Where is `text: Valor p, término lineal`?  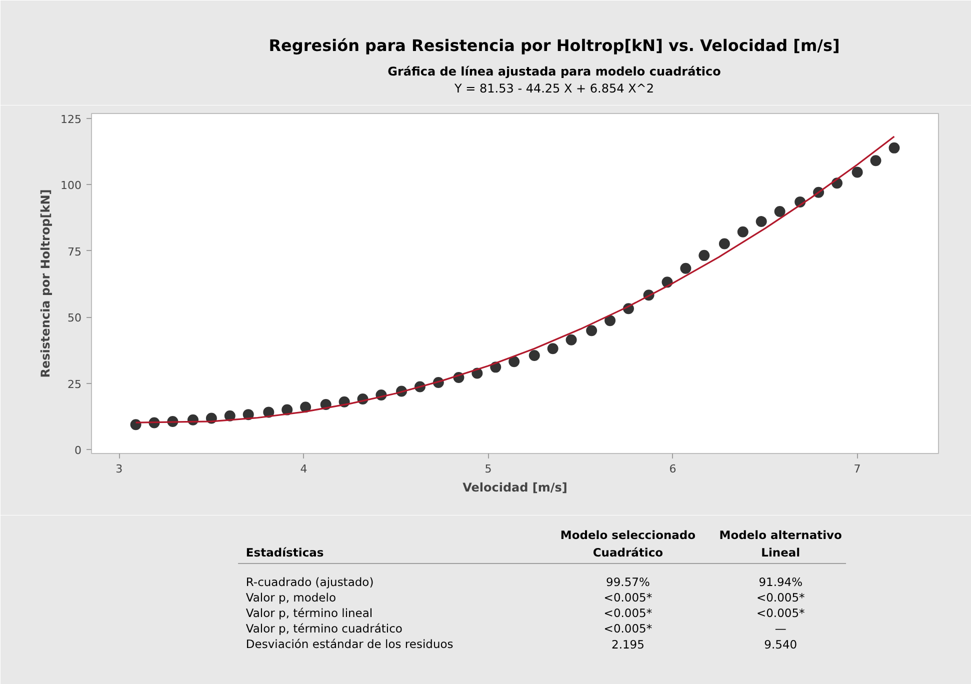
text: Valor p, término lineal is located at coordinates (309, 613).